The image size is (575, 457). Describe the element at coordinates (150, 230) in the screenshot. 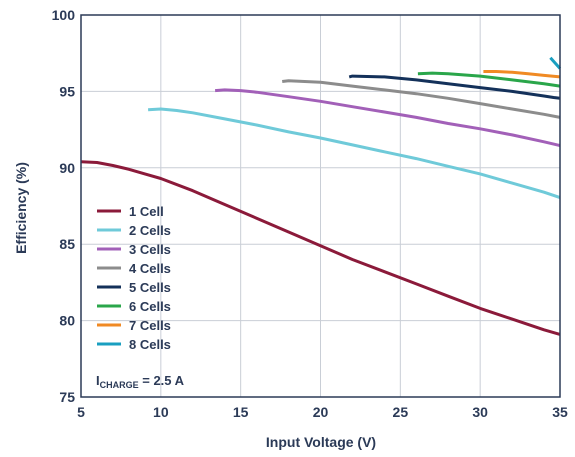

I see `legend-label-2-cells: 2 Cells` at that location.